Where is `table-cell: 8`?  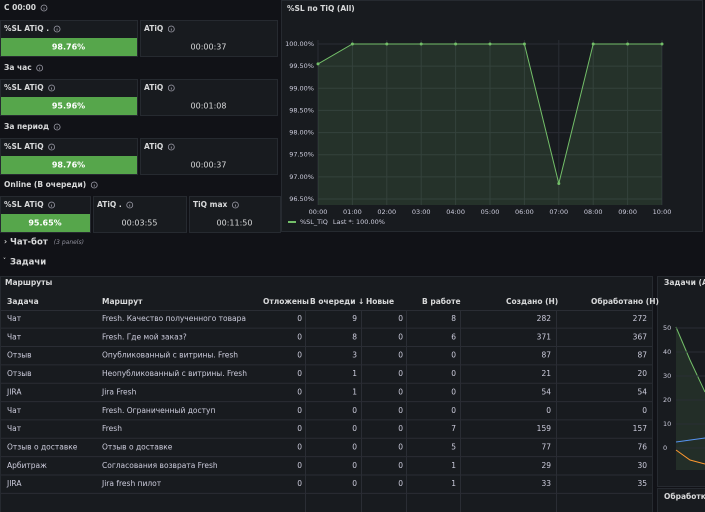 table-cell: 8 is located at coordinates (354, 336).